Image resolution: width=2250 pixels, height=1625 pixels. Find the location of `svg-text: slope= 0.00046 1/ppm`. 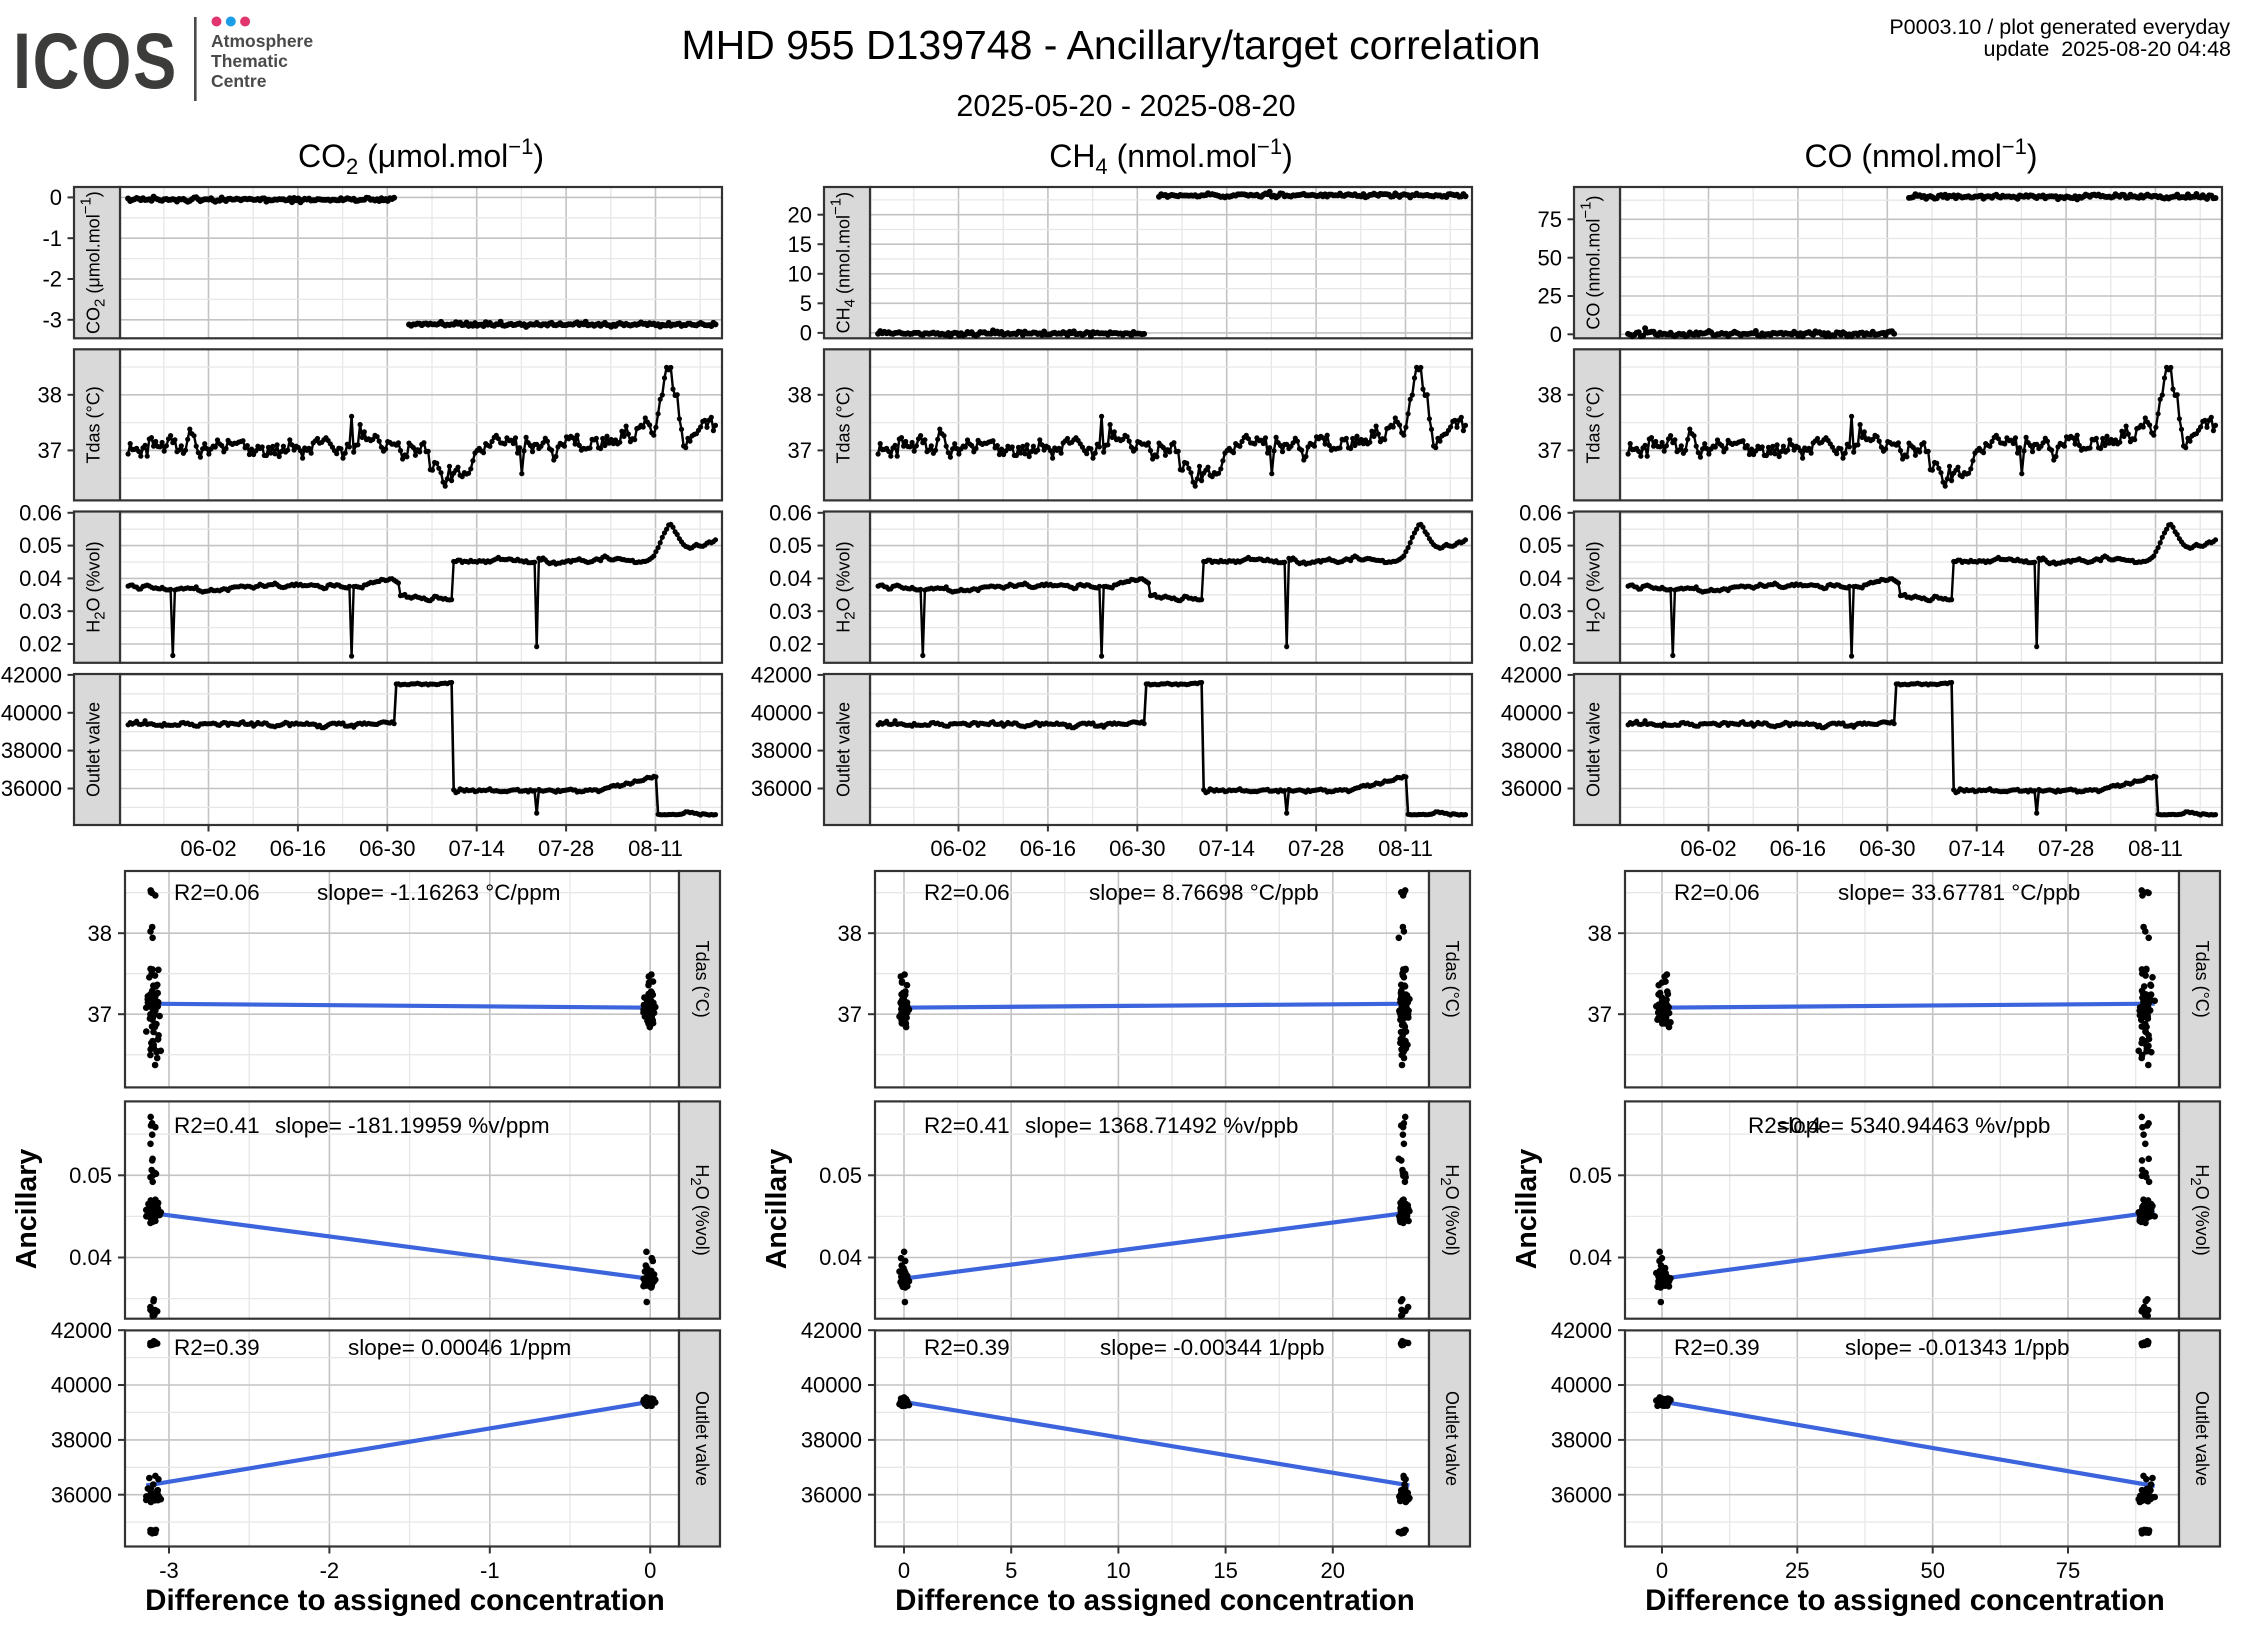

svg-text: slope= 0.00046 1/ppm is located at coordinates (459, 1347).